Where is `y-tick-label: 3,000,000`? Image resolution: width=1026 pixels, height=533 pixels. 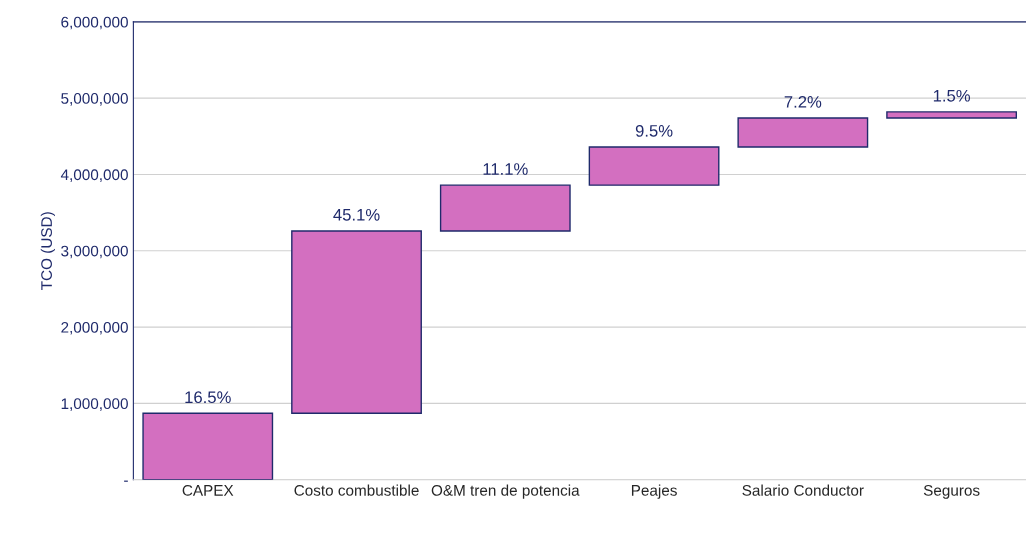 y-tick-label: 3,000,000 is located at coordinates (94, 252).